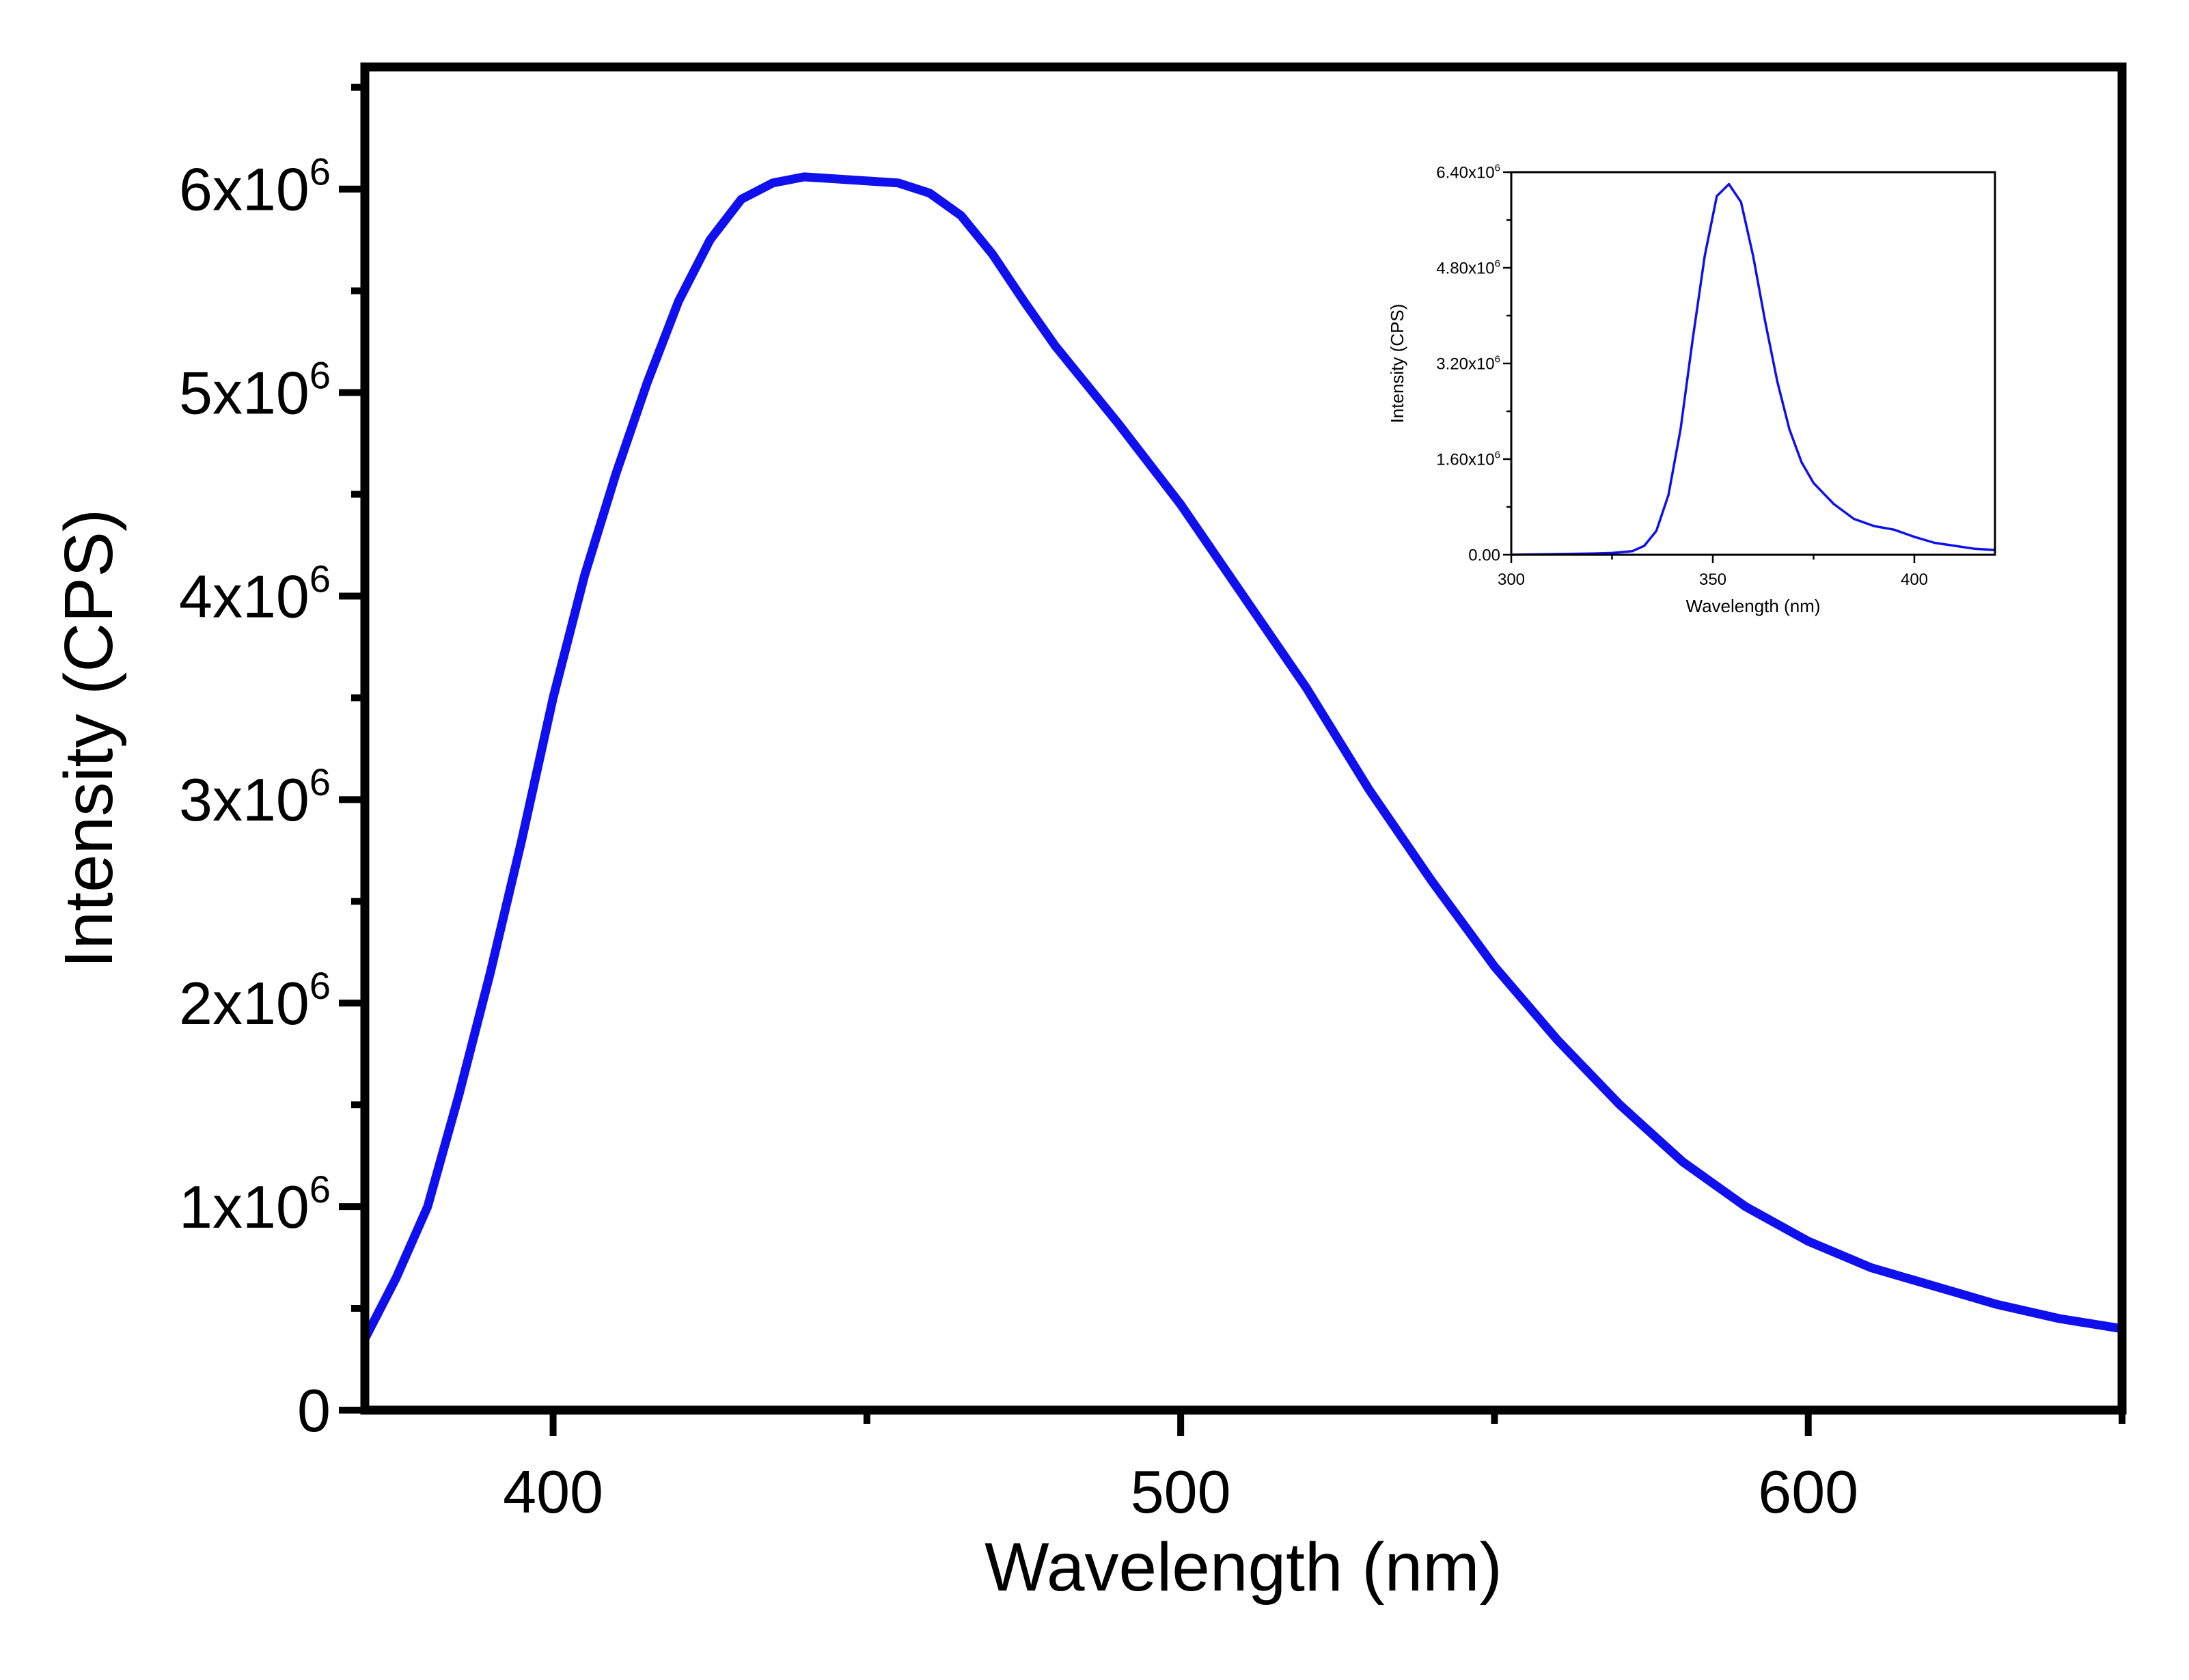 Image resolution: width=2189 pixels, height=1680 pixels. What do you see at coordinates (1914, 579) in the screenshot?
I see `x-tick-label-inset: 400` at bounding box center [1914, 579].